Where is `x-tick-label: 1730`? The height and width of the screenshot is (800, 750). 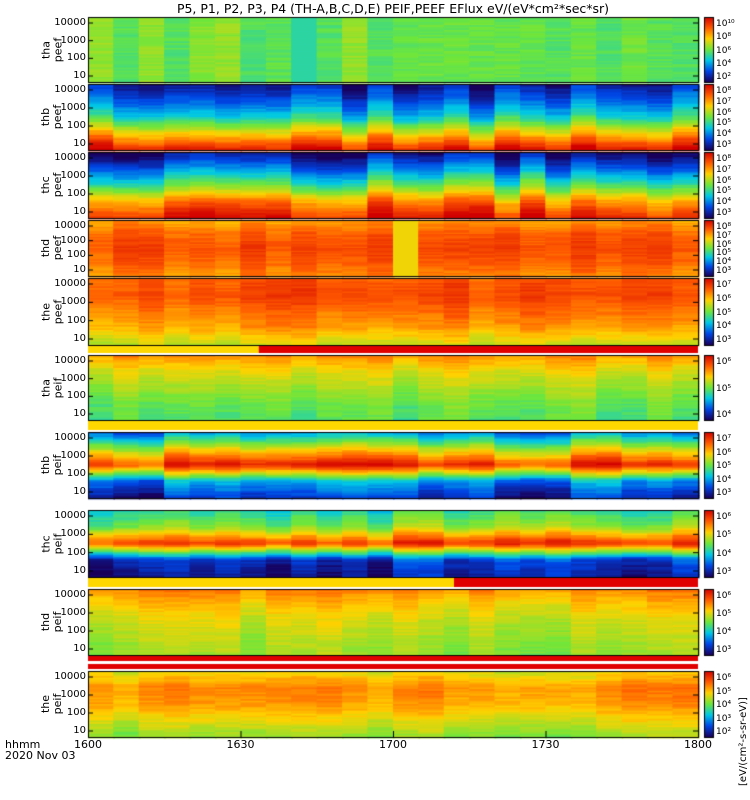
x-tick-label: 1730 is located at coordinates (545, 744).